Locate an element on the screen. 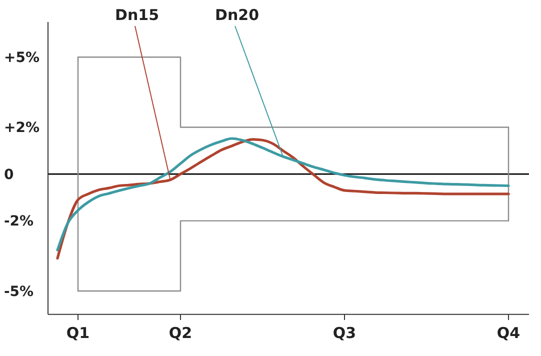 This screenshot has height=356, width=541. y-tick-label: -2% is located at coordinates (19, 222).